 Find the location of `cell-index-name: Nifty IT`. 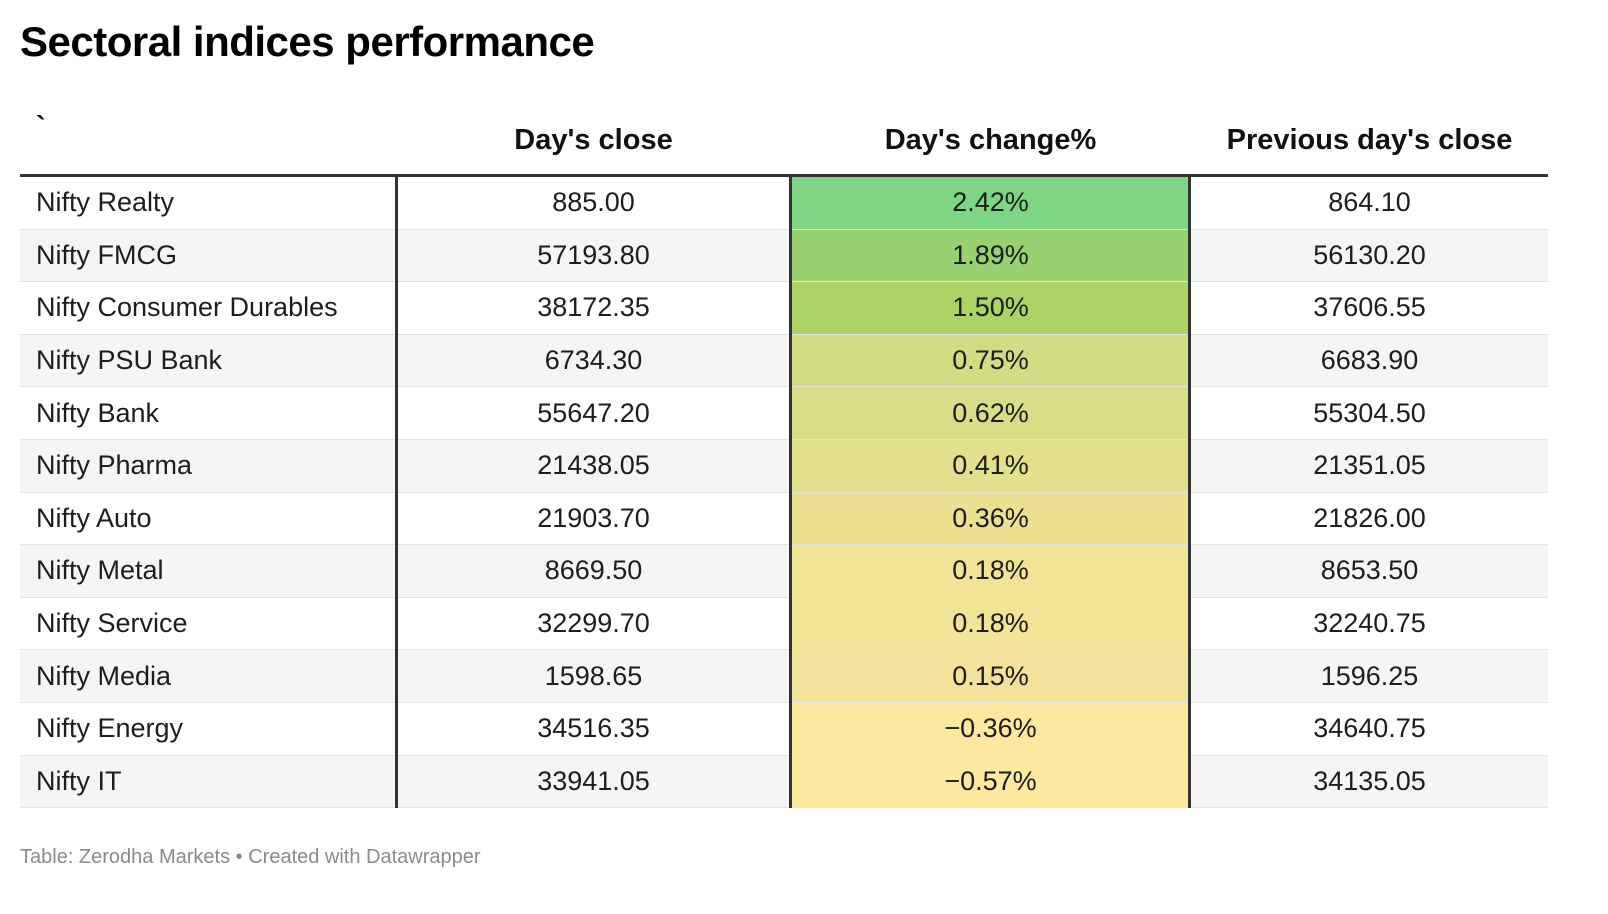

cell-index-name: Nifty IT is located at coordinates (79, 780).